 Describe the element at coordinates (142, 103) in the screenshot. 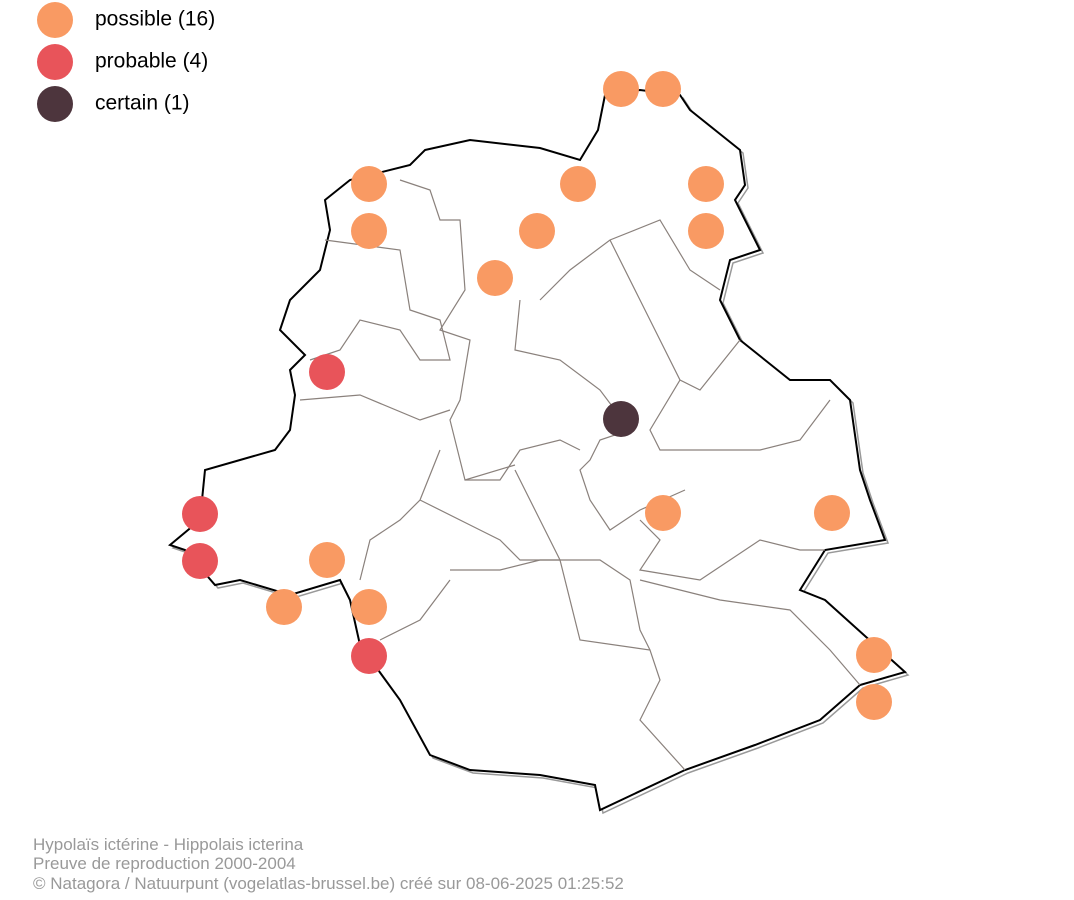

I see `legend-label: certain (1)` at that location.